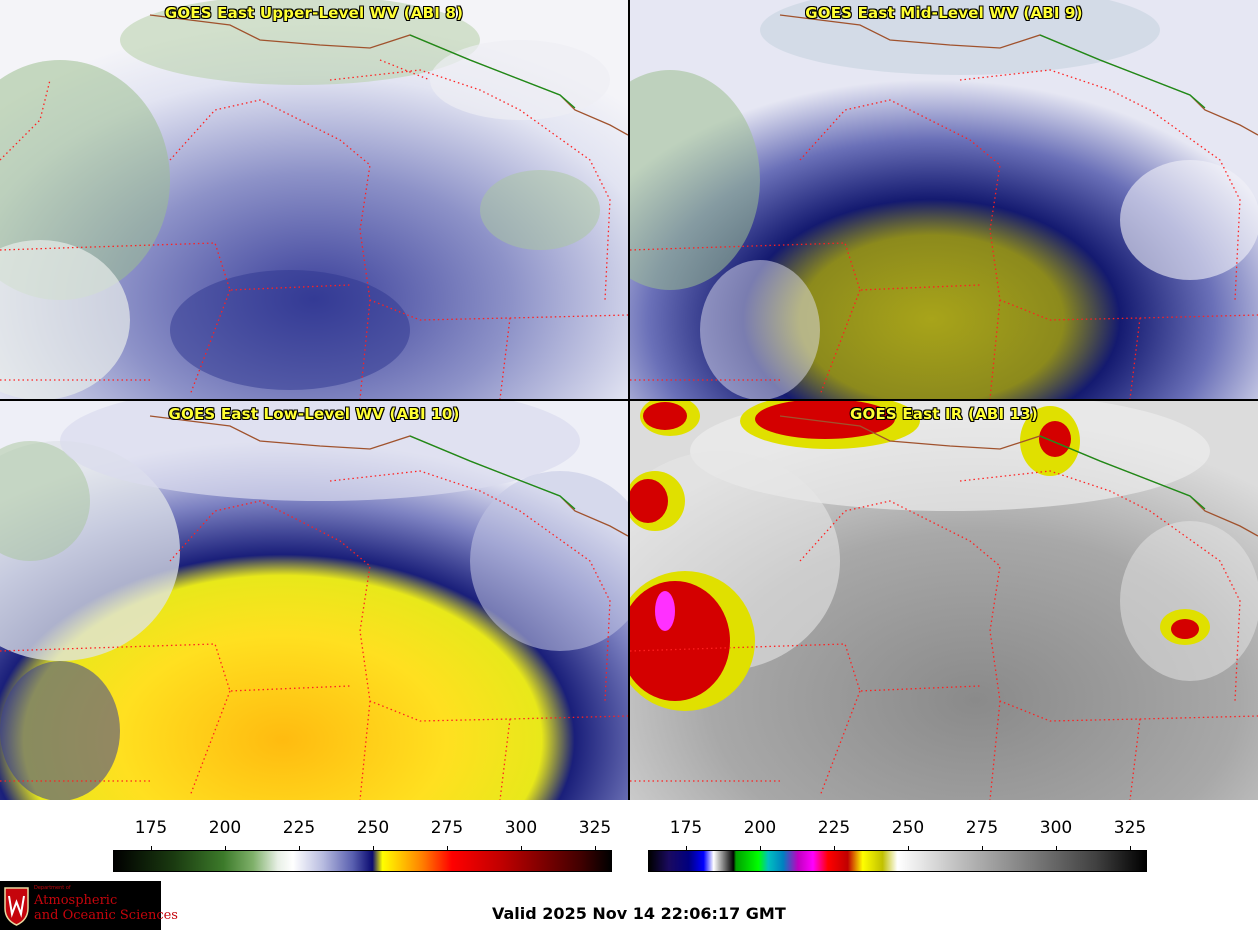 The width and height of the screenshot is (1258, 930). I want to click on valid-time-label: Valid 2025 Nov 14 22:06:17 GMT, so click(639, 913).